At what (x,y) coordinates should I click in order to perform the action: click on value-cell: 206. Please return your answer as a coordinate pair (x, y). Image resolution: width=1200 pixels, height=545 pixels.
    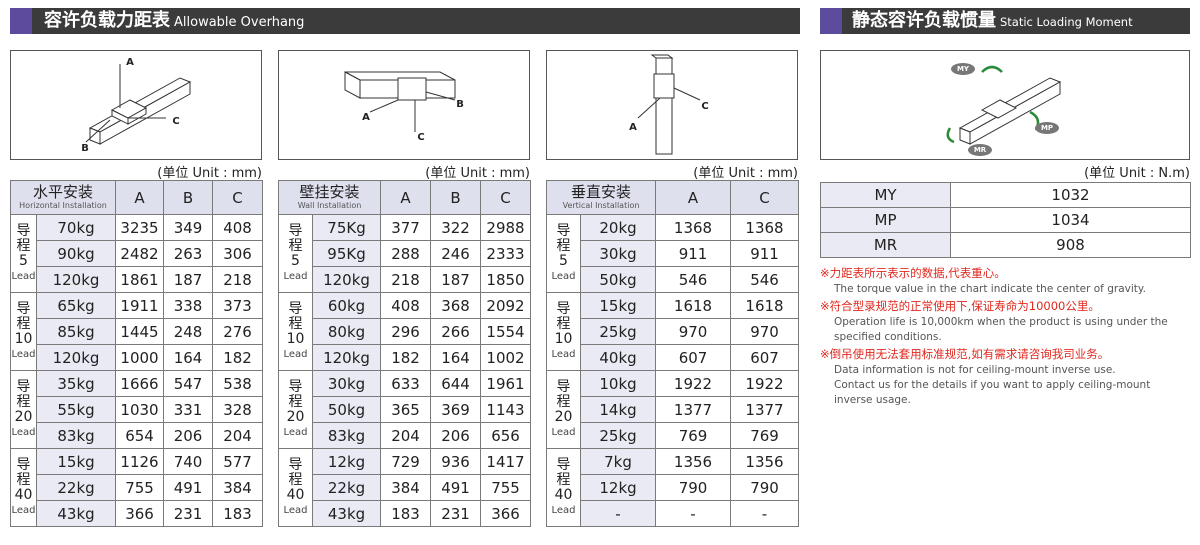
    Looking at the image, I should click on (456, 435).